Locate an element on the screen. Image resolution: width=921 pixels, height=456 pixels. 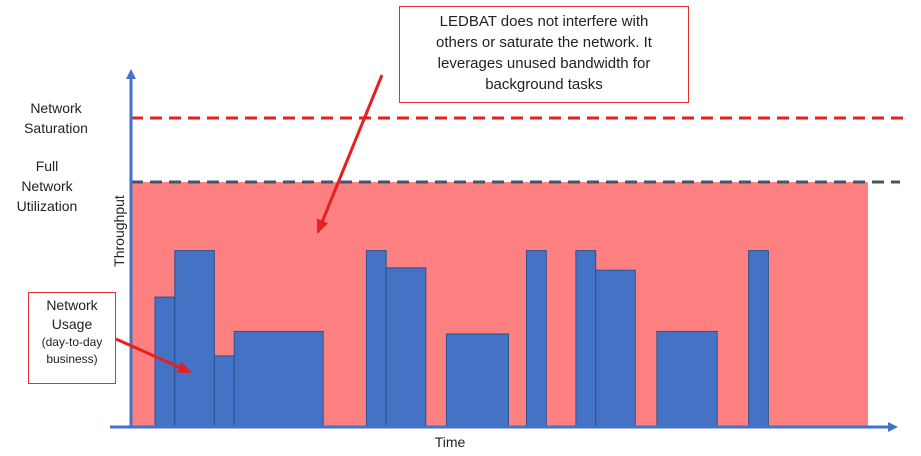
full-utilization-label-line: Network is located at coordinates (47, 186).